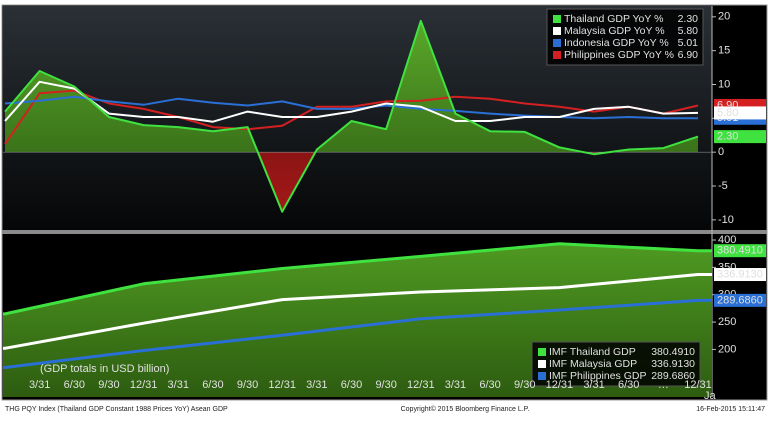  What do you see at coordinates (613, 19) in the screenshot?
I see `legend-label: Thailand GDP YoY %` at bounding box center [613, 19].